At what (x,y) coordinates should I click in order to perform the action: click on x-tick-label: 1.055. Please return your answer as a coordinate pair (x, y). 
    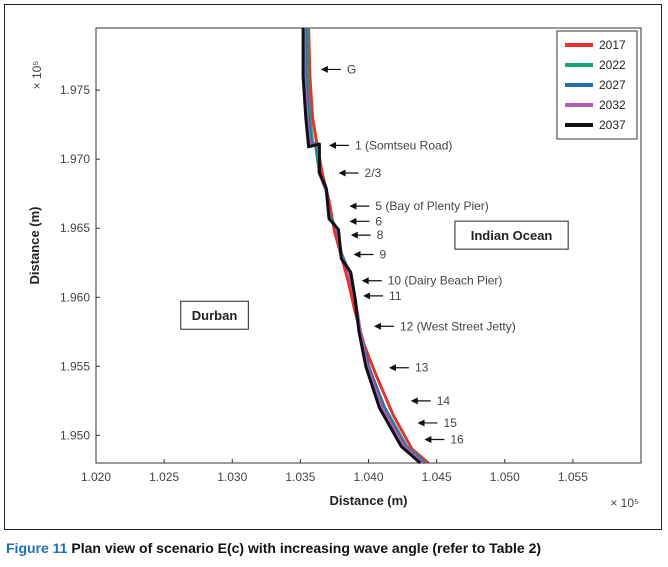
    Looking at the image, I should click on (573, 477).